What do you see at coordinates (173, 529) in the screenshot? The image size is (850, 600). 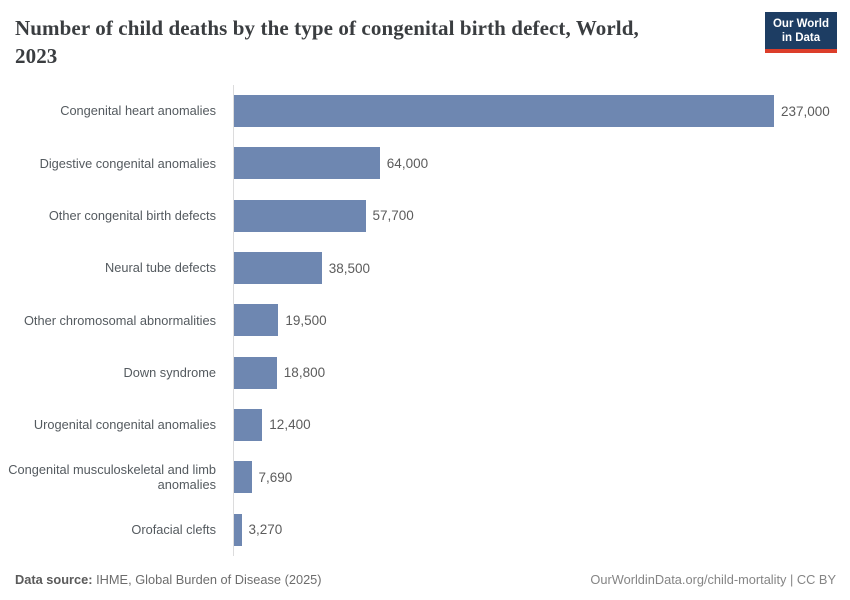 I see `category-label: Orofacial clefts` at bounding box center [173, 529].